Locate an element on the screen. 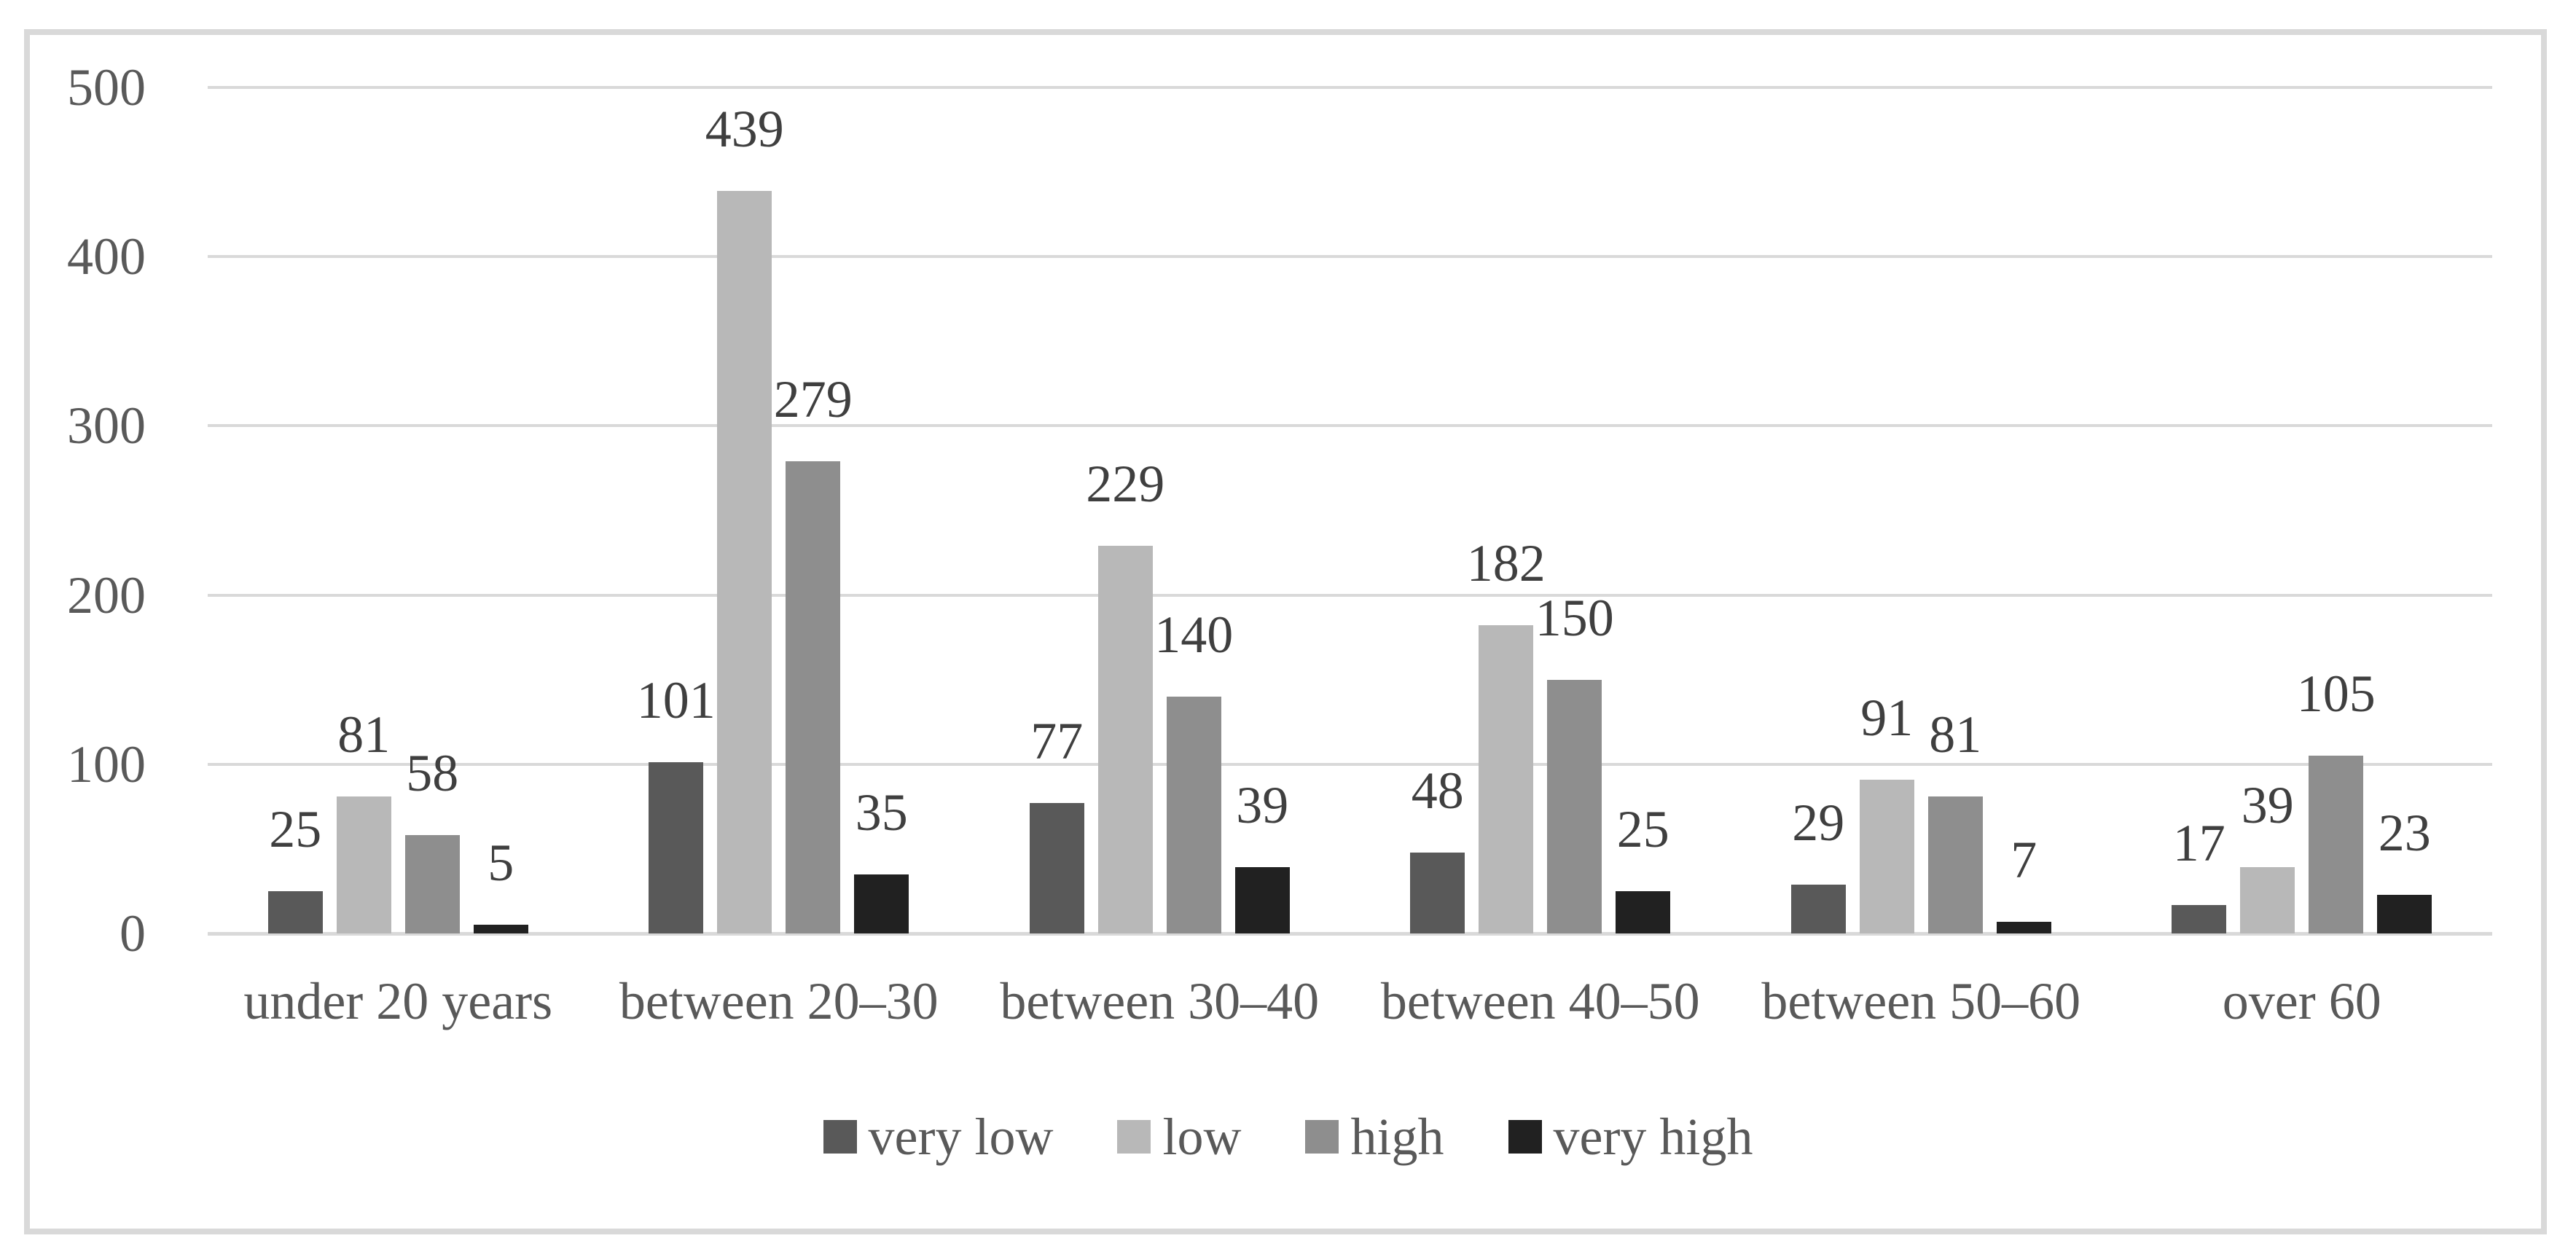 This screenshot has width=2576, height=1257. y-tick-label: 300 is located at coordinates (106, 425).